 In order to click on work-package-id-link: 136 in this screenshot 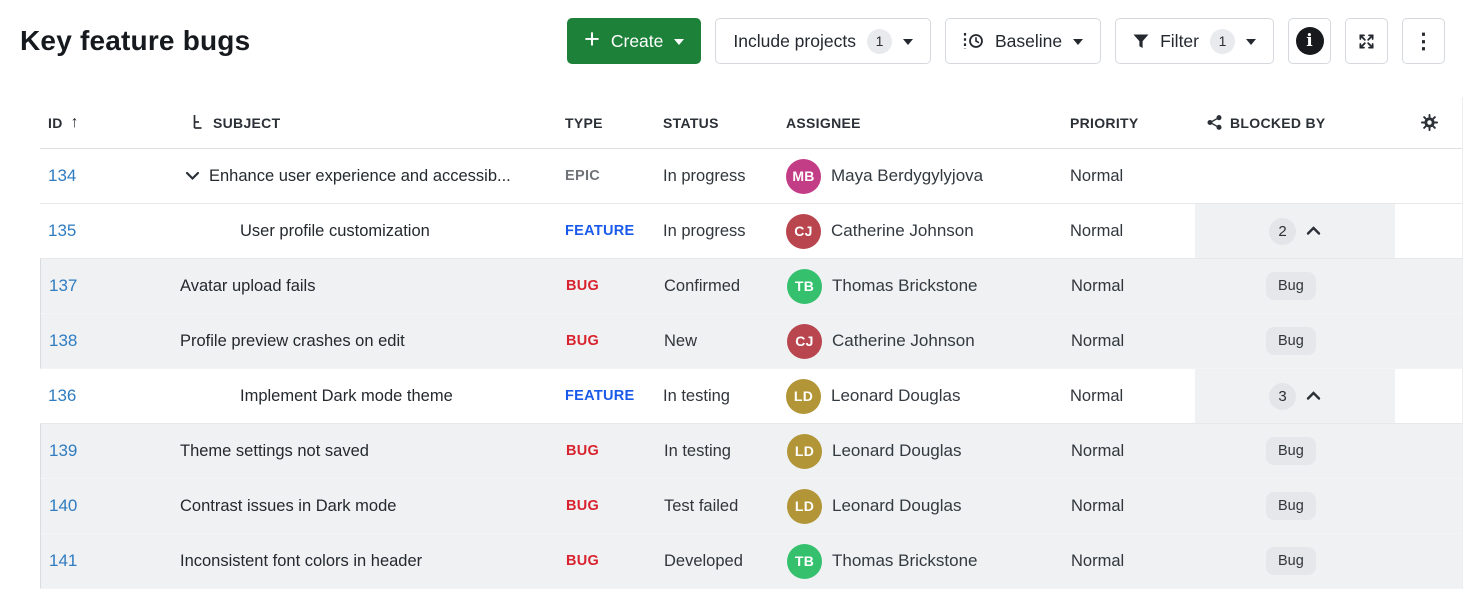, I will do `click(62, 395)`.